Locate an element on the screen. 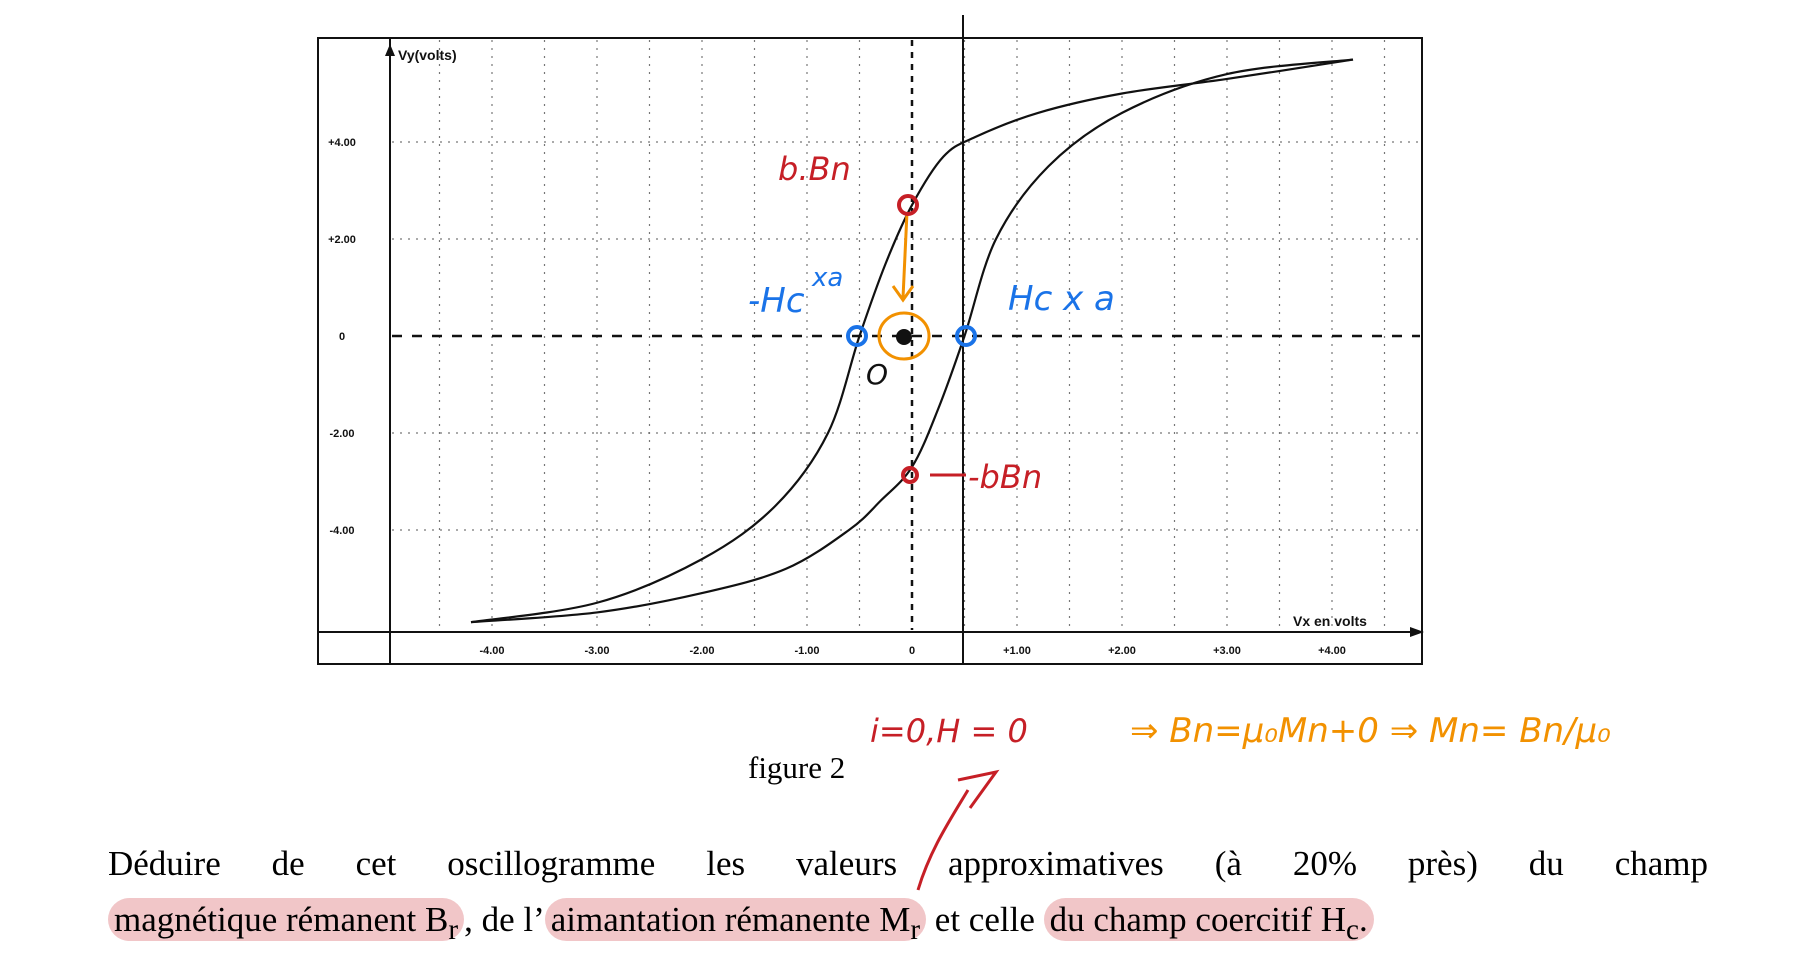 This screenshot has width=1796, height=968. text-seg-de: , de l’ is located at coordinates (504, 919).